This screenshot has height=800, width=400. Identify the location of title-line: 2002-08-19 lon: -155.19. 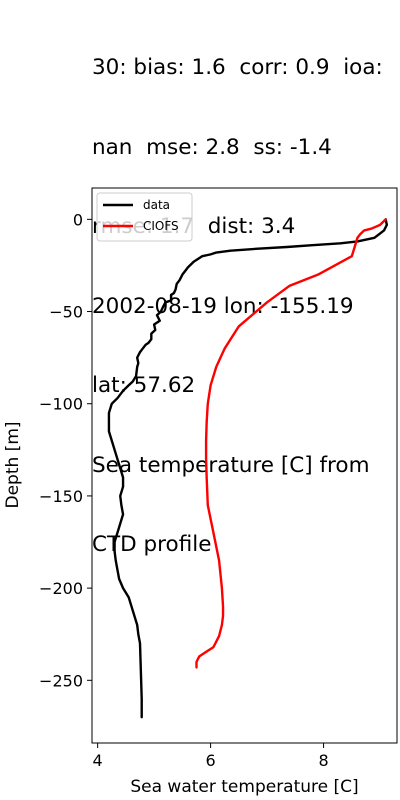
(223, 306).